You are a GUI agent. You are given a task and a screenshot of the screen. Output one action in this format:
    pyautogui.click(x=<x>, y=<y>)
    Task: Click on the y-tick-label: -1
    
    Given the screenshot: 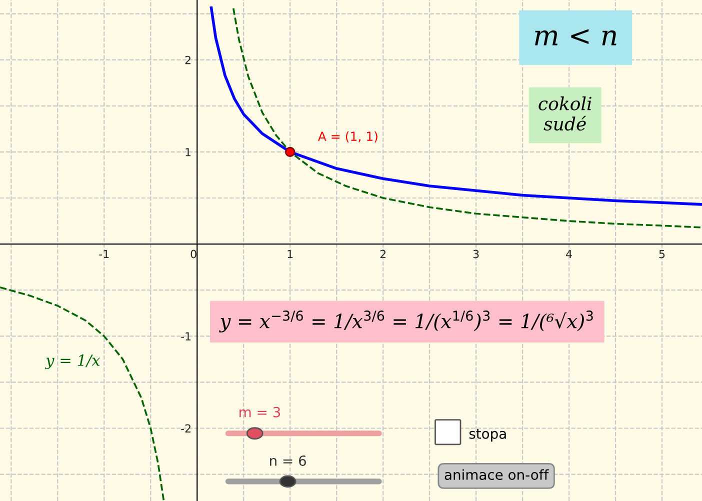 What is the action you would take?
    pyautogui.click(x=186, y=336)
    